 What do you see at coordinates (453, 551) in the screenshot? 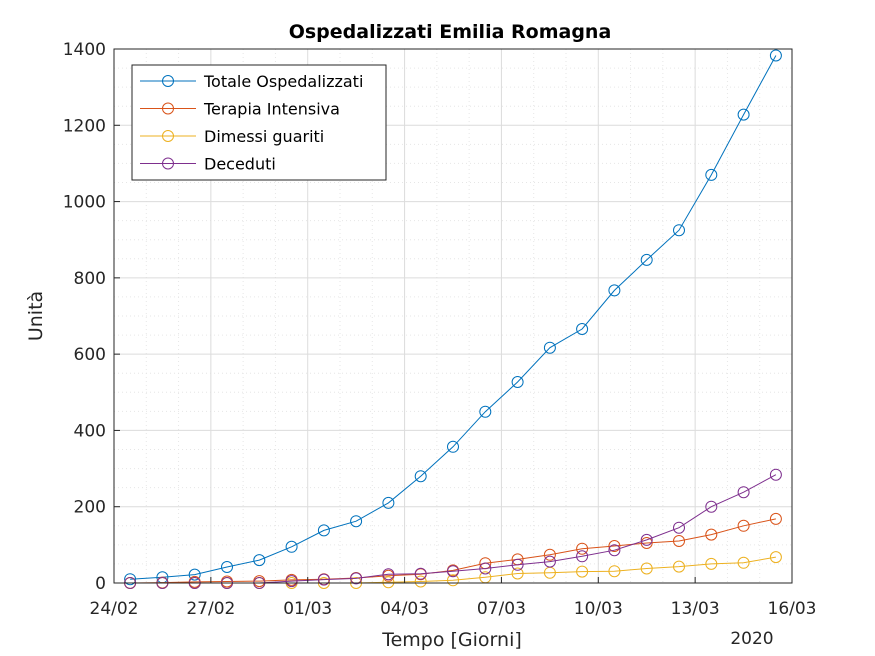
I see `series-line` at bounding box center [453, 551].